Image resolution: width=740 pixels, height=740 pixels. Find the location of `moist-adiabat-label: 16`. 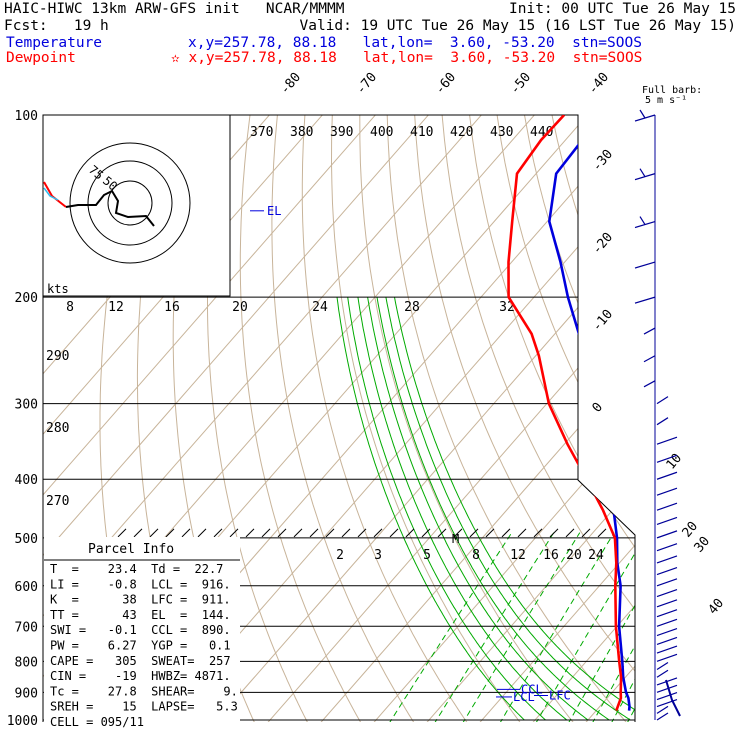

moist-adiabat-label: 16 is located at coordinates (172, 307).